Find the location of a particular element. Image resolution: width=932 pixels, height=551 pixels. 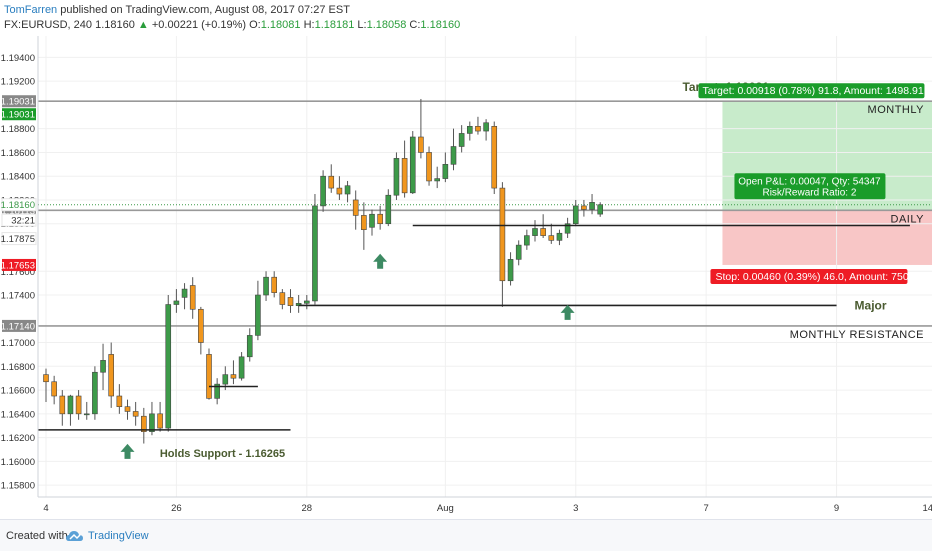

price-badge-text: 1.17653 is located at coordinates (18, 265).